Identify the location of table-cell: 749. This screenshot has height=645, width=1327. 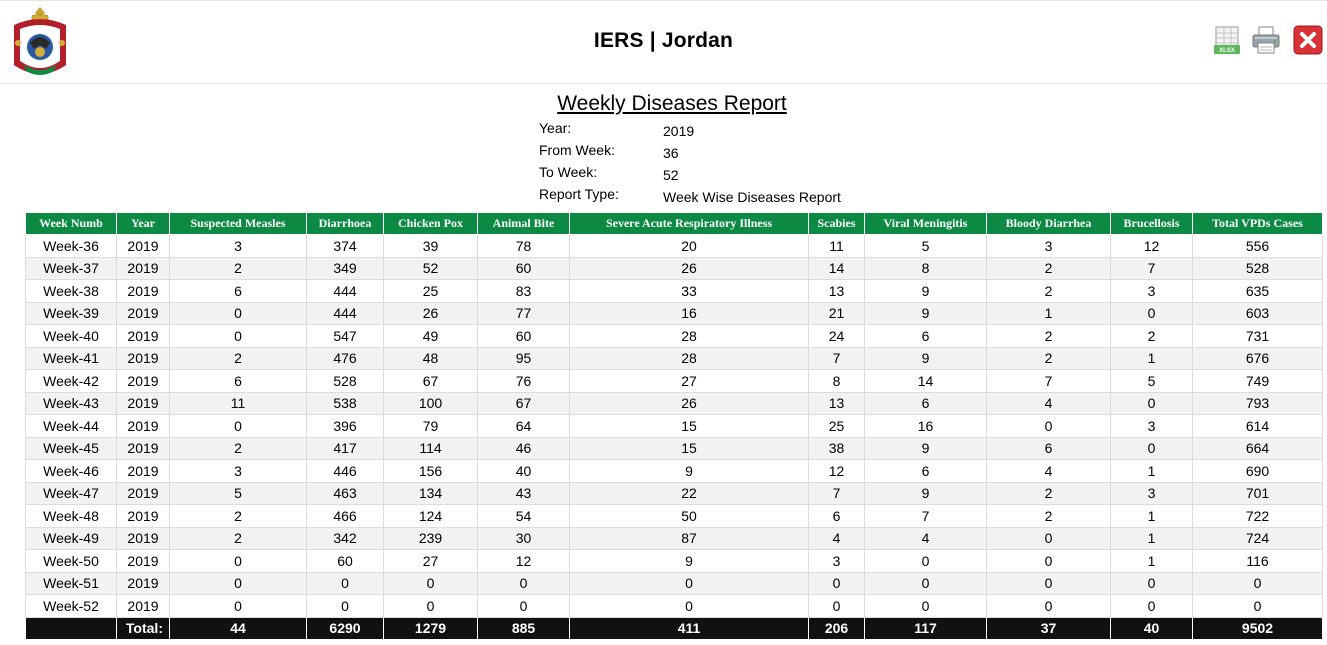
(1257, 381).